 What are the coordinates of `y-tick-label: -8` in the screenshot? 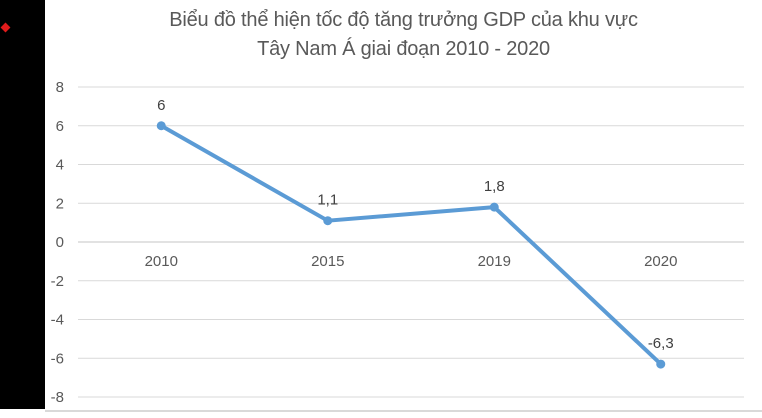 It's located at (57, 397).